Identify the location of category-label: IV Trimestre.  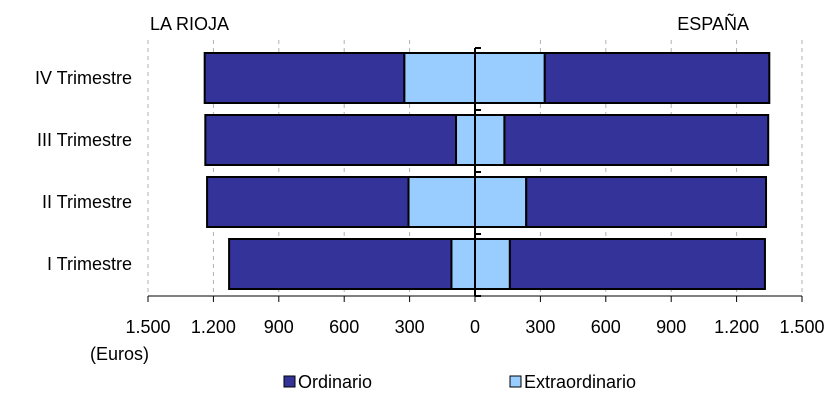
(83, 78).